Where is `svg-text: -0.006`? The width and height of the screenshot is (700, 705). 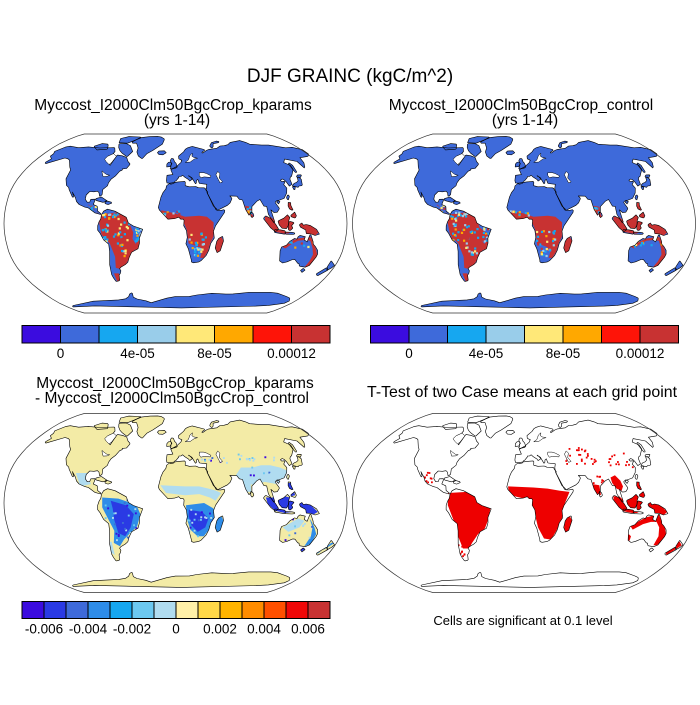 svg-text: -0.006 is located at coordinates (44, 629).